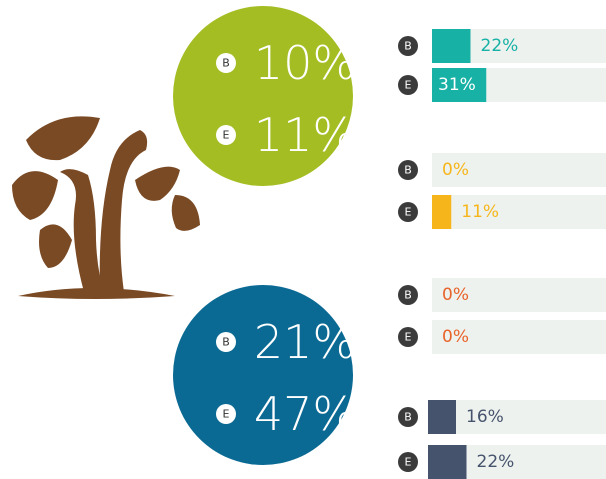 This screenshot has height=479, width=606. I want to click on bar-label: 11%, so click(480, 212).